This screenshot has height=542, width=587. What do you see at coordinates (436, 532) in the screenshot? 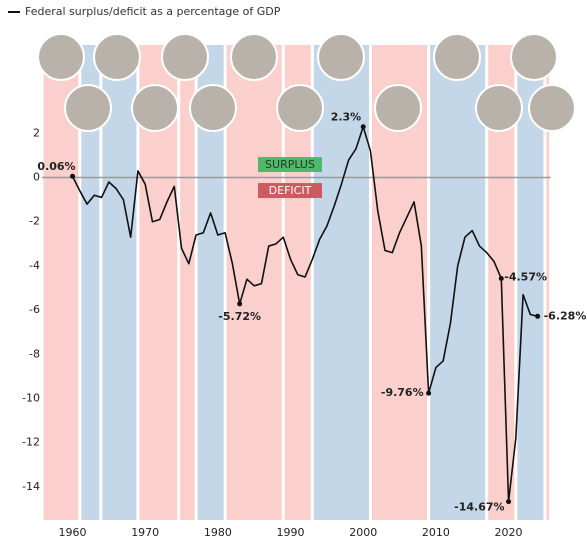
I see `x-tick-label: 2010` at bounding box center [436, 532].